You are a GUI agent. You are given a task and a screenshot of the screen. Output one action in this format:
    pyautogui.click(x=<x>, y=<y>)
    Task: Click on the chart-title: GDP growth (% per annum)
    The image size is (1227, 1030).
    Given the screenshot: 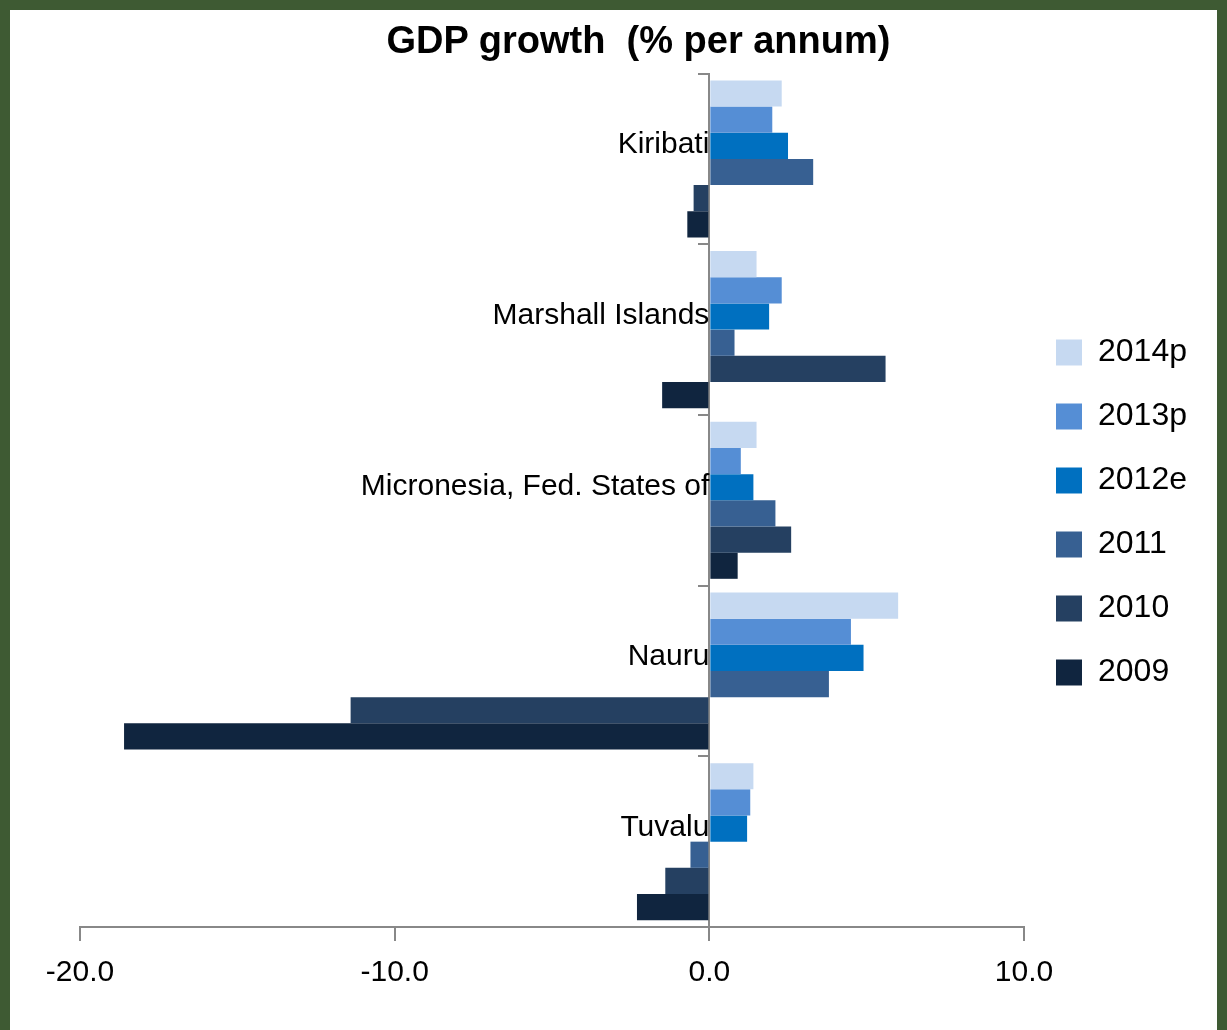 What is the action you would take?
    pyautogui.click(x=638, y=40)
    